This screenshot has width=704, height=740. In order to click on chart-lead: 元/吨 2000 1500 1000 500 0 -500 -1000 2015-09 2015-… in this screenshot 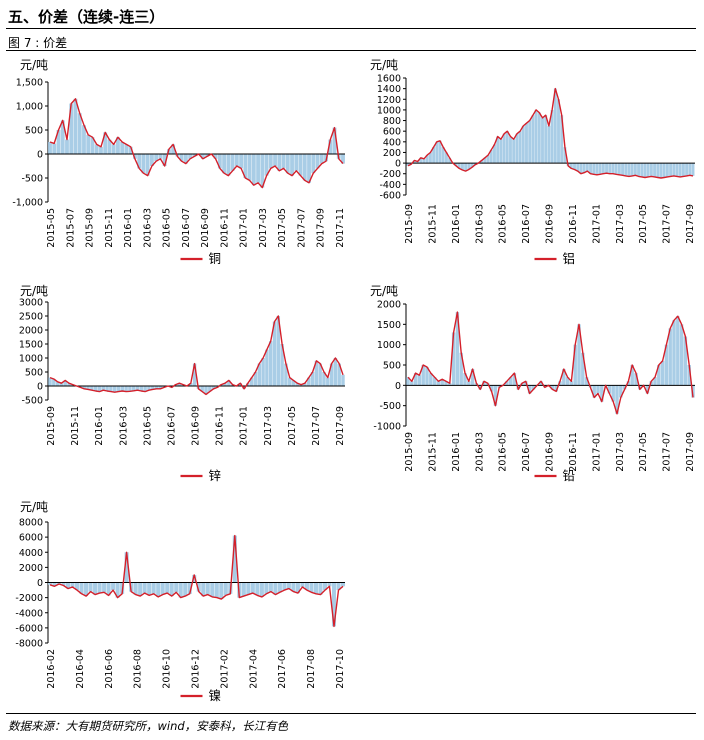, I will do `click(527, 387)`.